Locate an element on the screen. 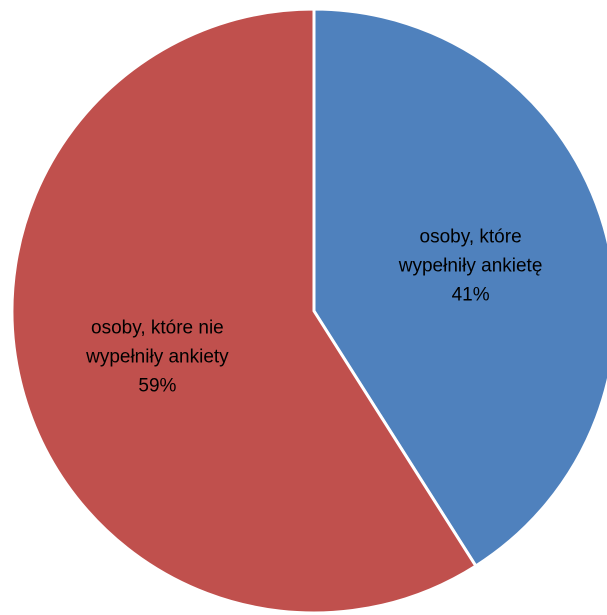 The image size is (607, 615). slice-label-line: wypełniły ankiety is located at coordinates (157, 357).